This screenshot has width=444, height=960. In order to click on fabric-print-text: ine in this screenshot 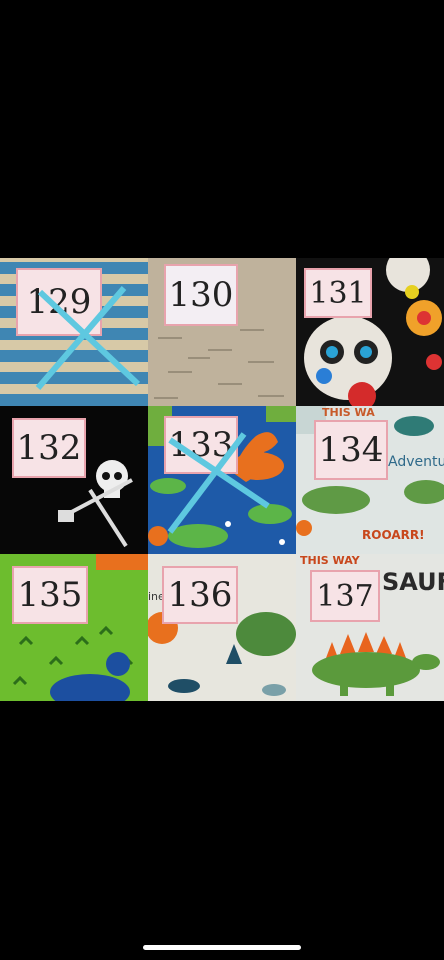, I will do `click(156, 596)`.